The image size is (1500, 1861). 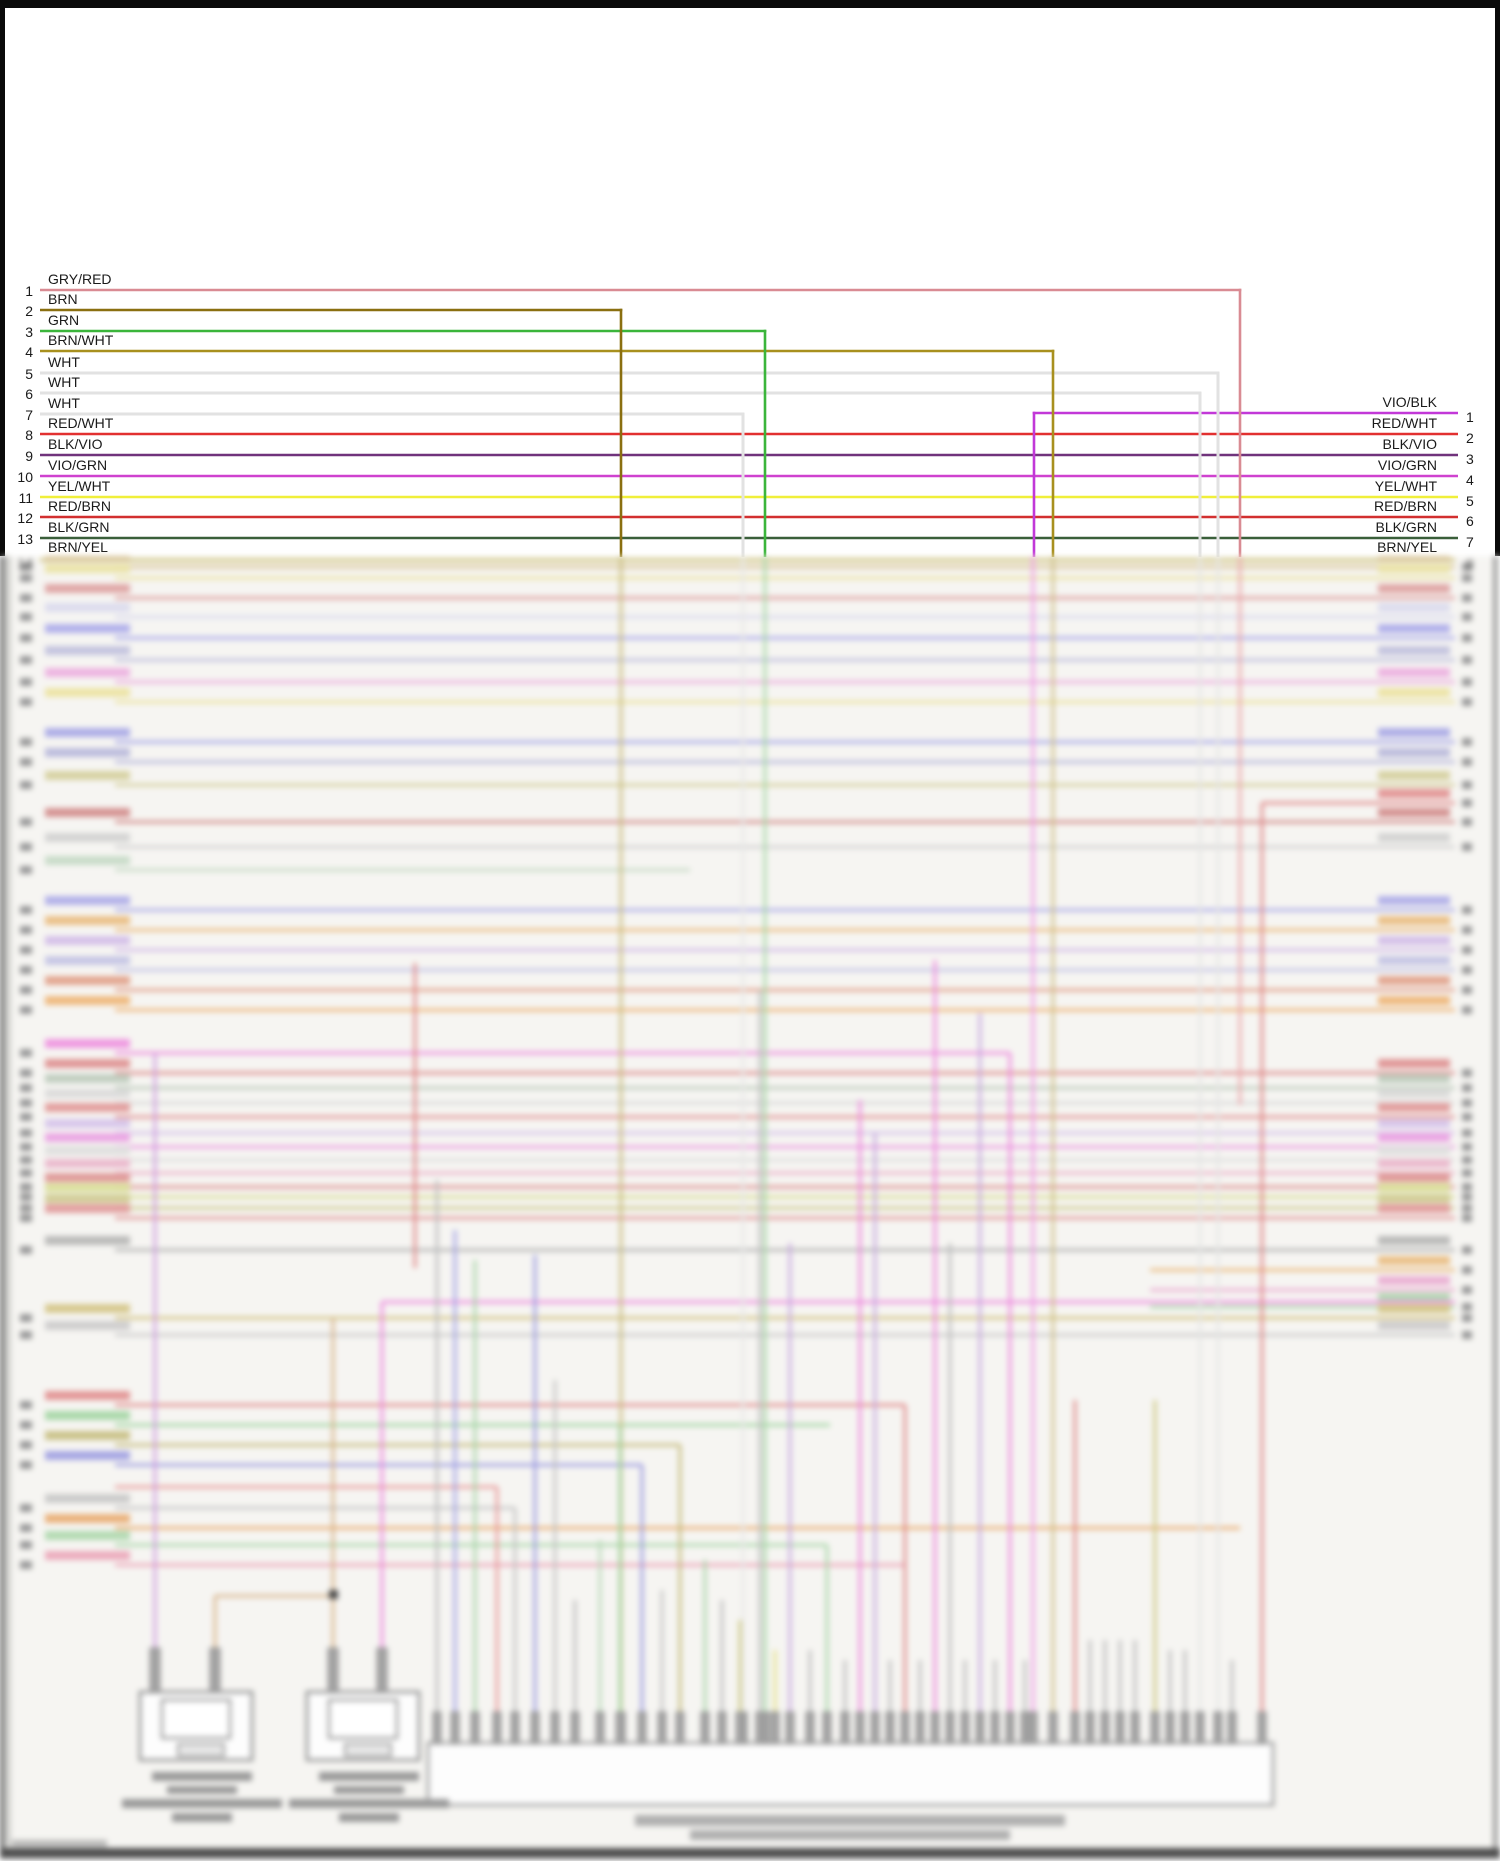 What do you see at coordinates (29, 435) in the screenshot?
I see `left-pin-number-8: 8` at bounding box center [29, 435].